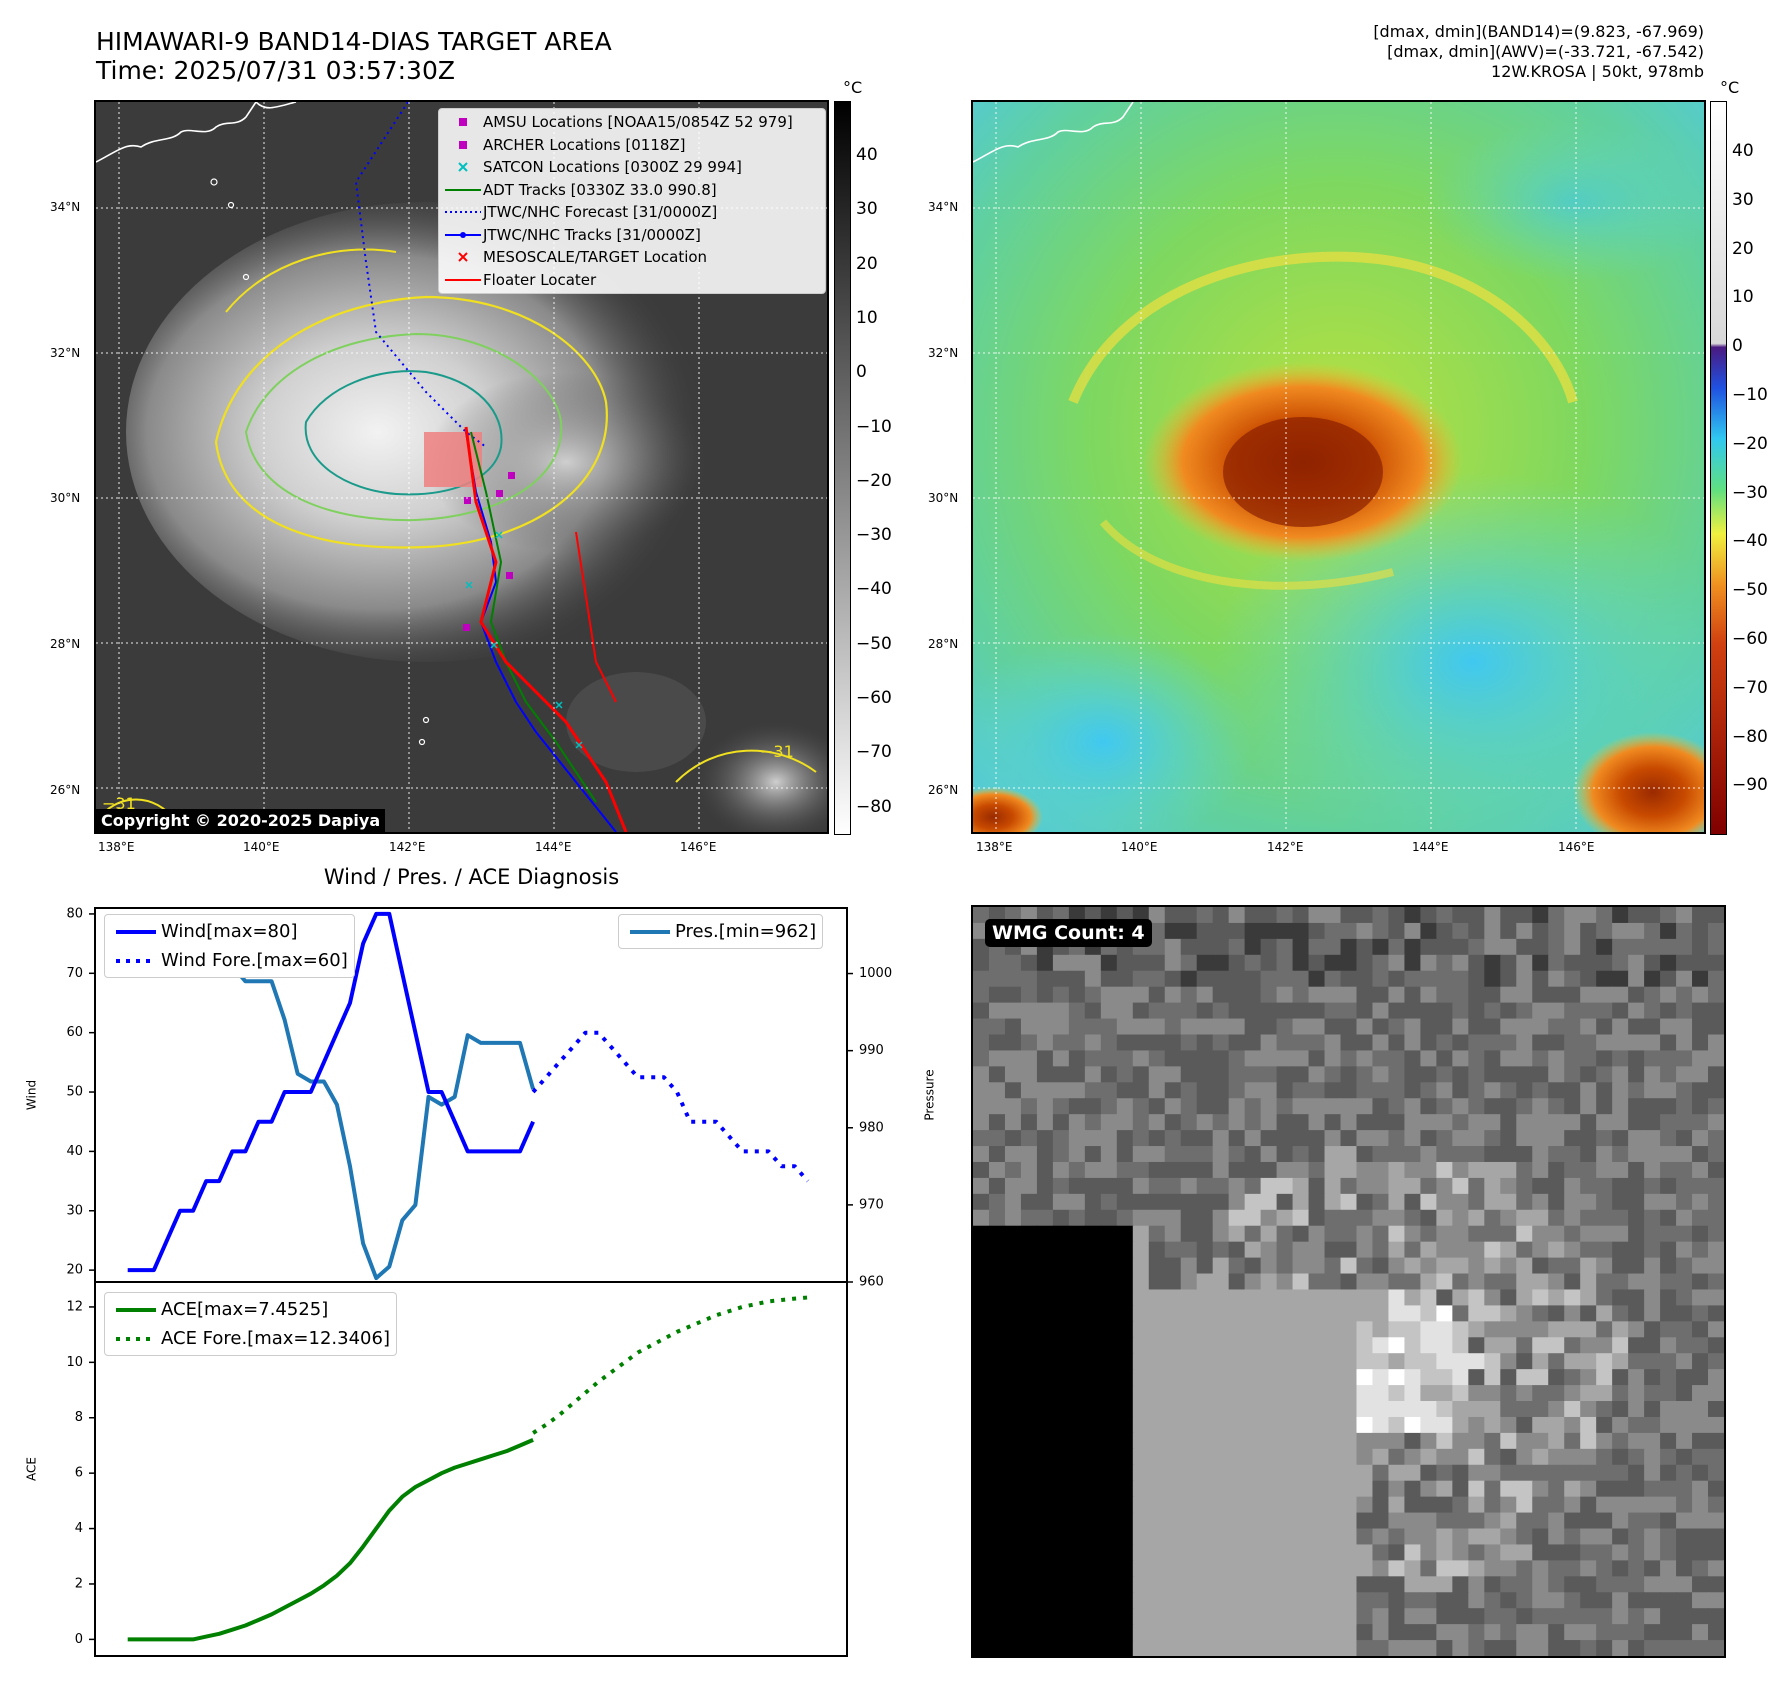 This screenshot has width=1788, height=1690. I want to click on map-legend-label: JTWC/NHC Forecast [31/0000Z], so click(600, 212).